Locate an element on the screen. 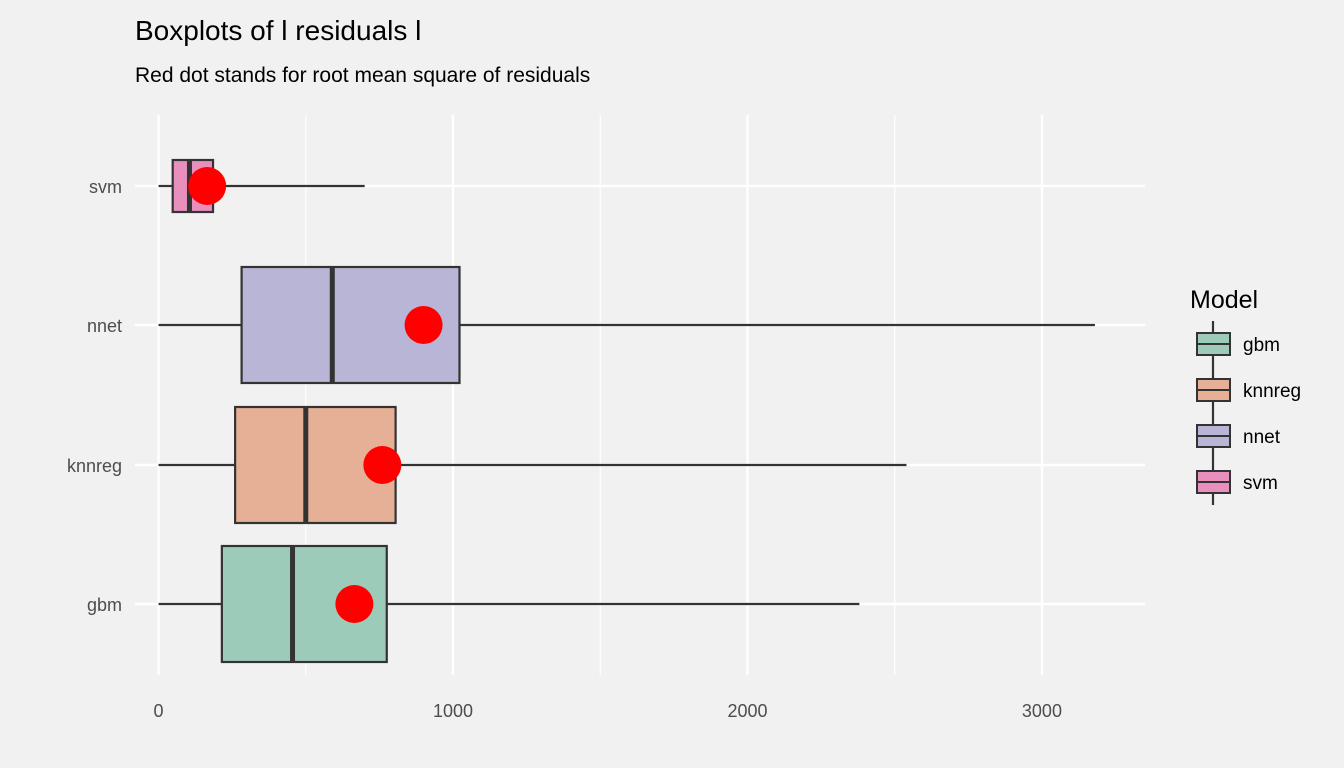 This screenshot has height=768, width=1344. legend-item-knnreg: knnreg is located at coordinates (1248, 390).